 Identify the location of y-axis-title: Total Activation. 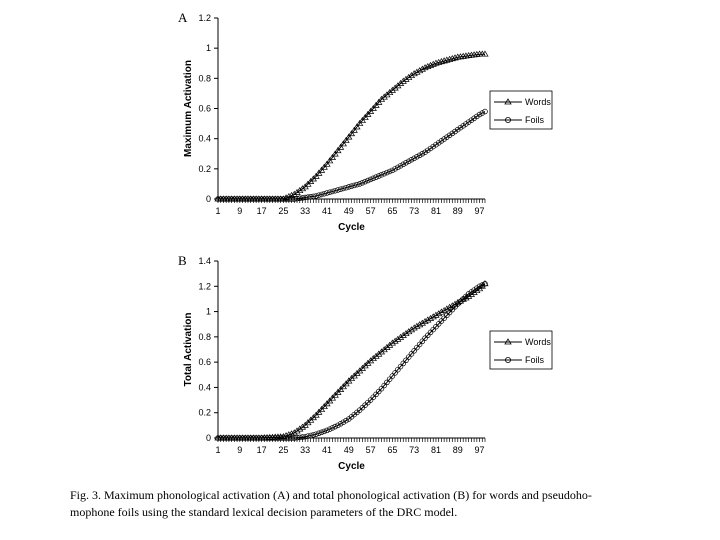
(188, 350).